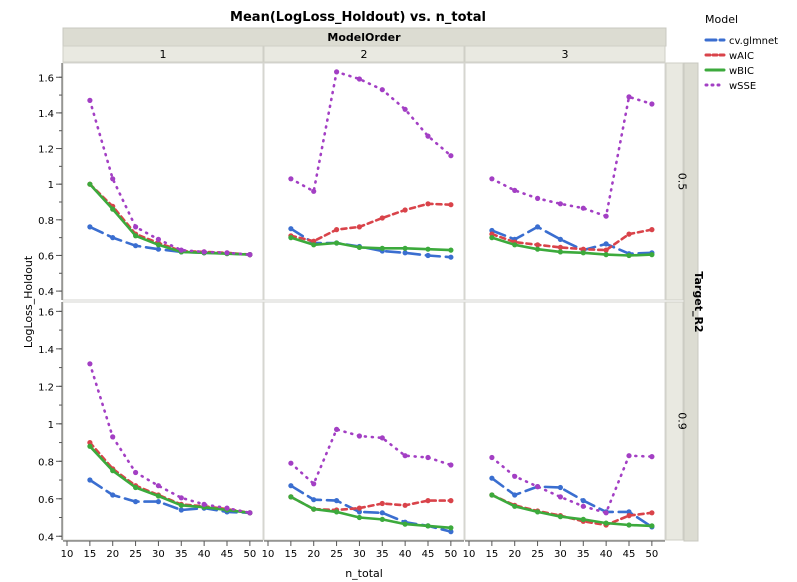  Describe the element at coordinates (364, 573) in the screenshot. I see `x-axis-label: n_total` at that location.